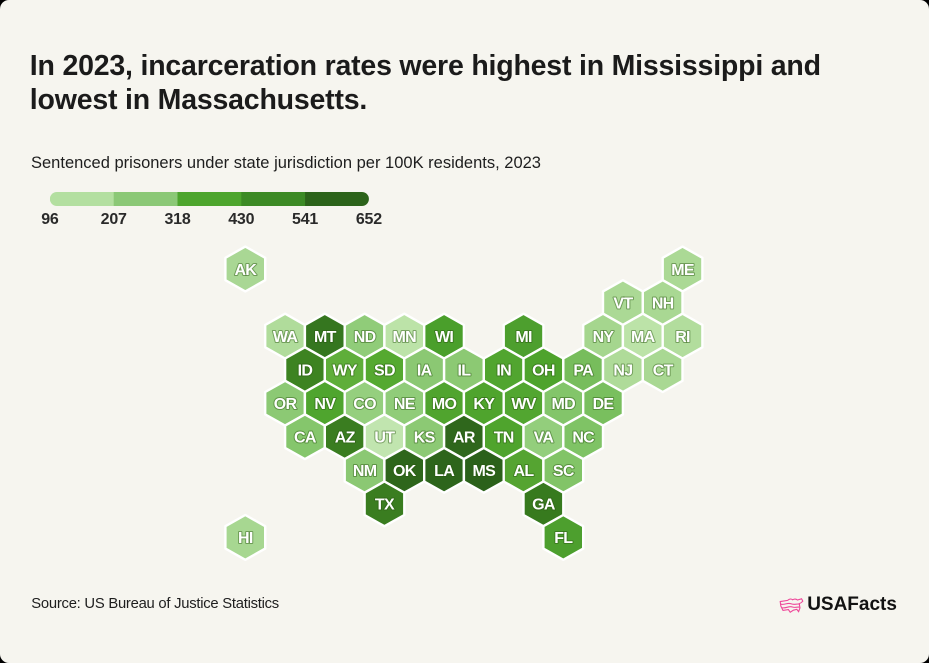 Image resolution: width=929 pixels, height=663 pixels. What do you see at coordinates (345, 370) in the screenshot?
I see `svg-text: WY` at bounding box center [345, 370].